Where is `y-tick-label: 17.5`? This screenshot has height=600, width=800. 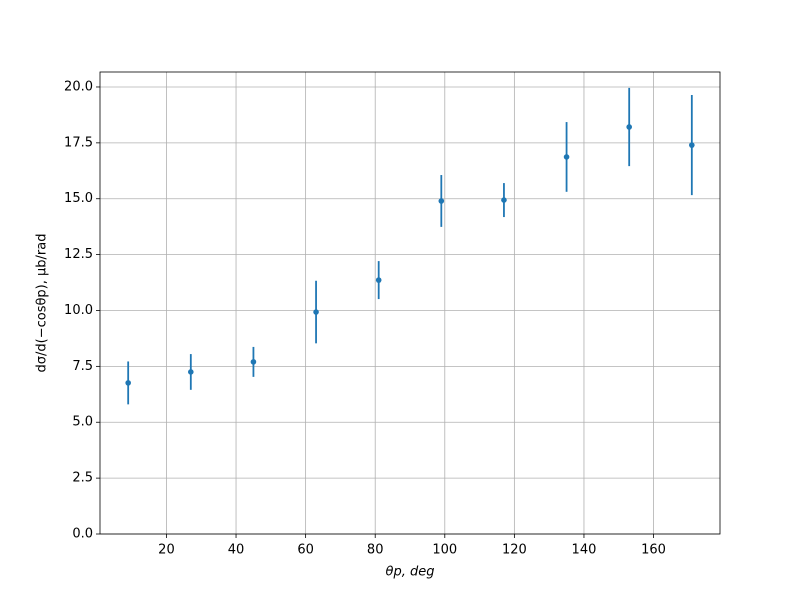 y-tick-label: 17.5 is located at coordinates (78, 142).